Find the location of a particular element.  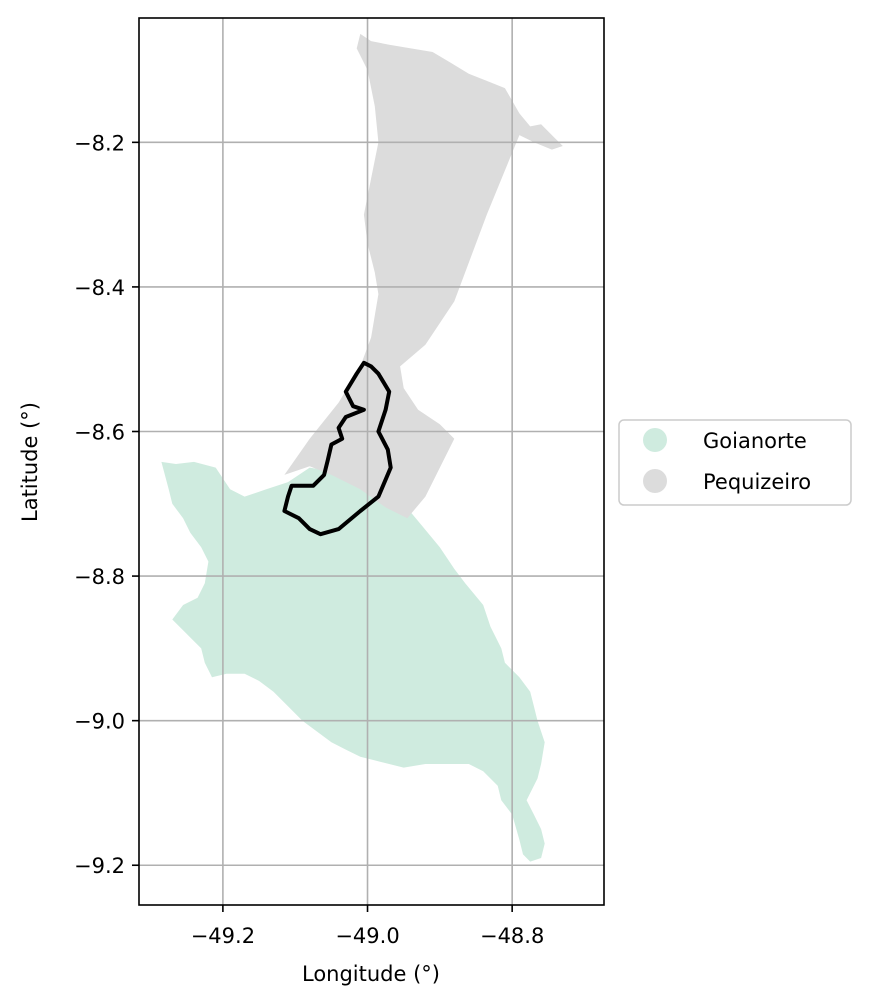

study-area-outline is located at coordinates (337, 448).